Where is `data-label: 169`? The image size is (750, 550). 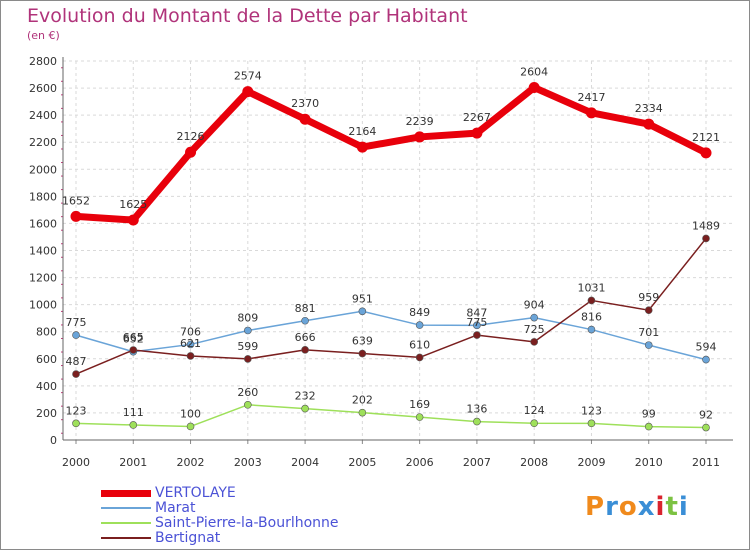
data-label: 169 is located at coordinates (419, 404).